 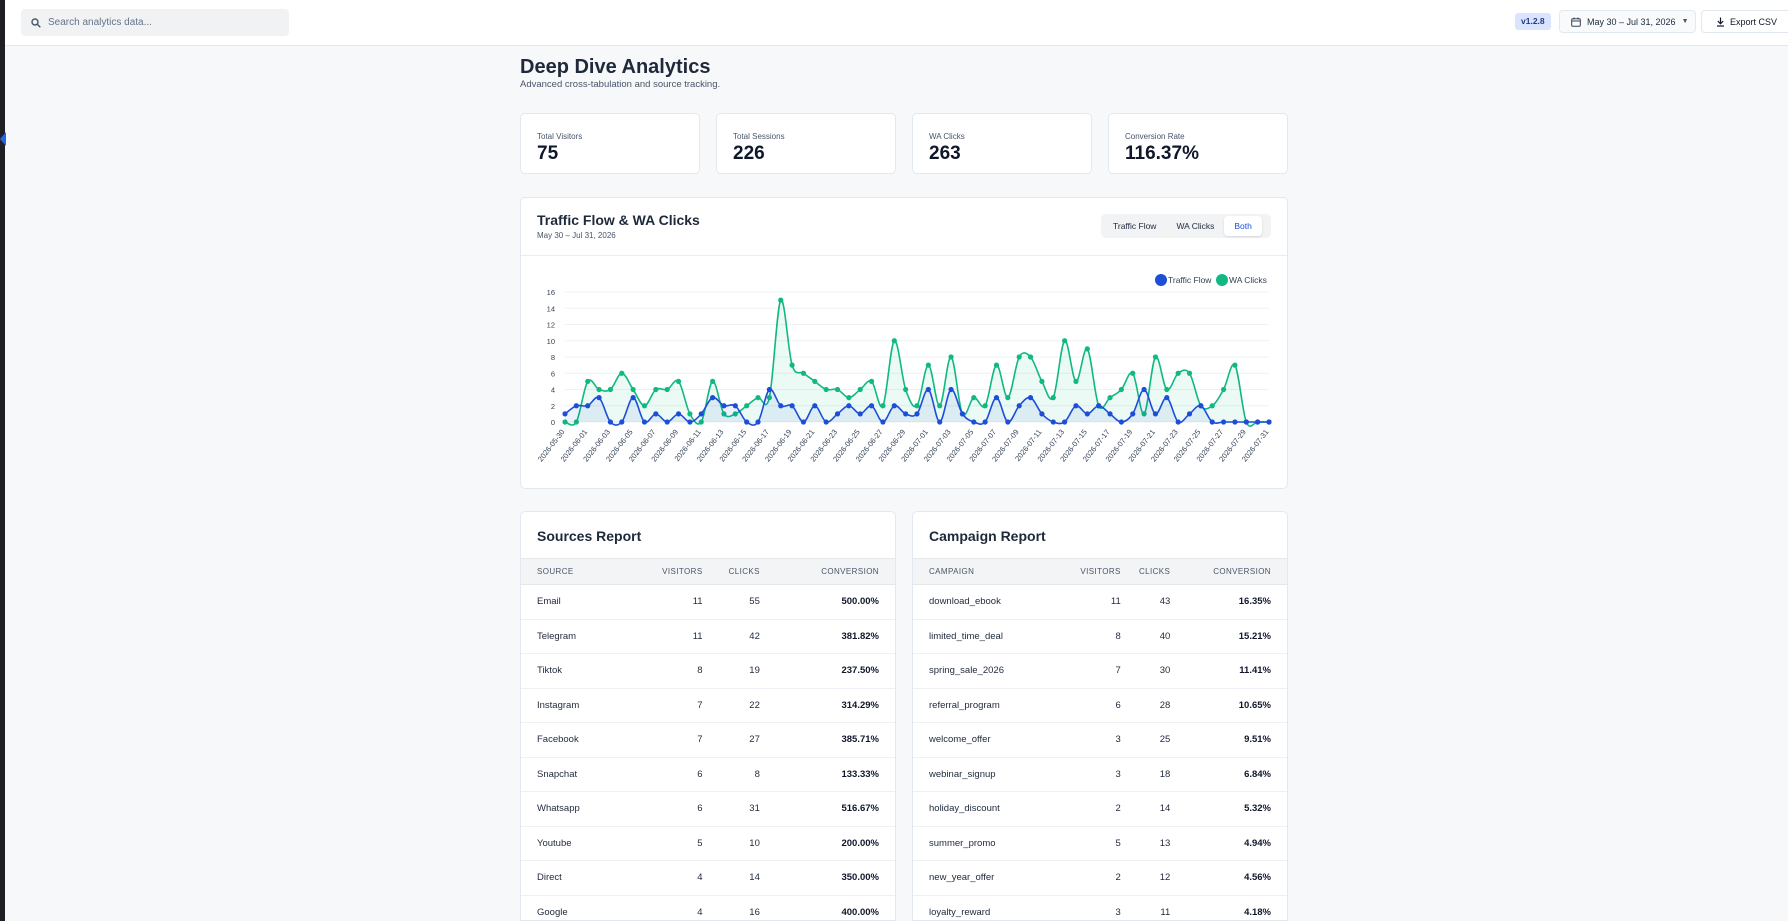 I want to click on table-cell: Tiktok, so click(x=575, y=671).